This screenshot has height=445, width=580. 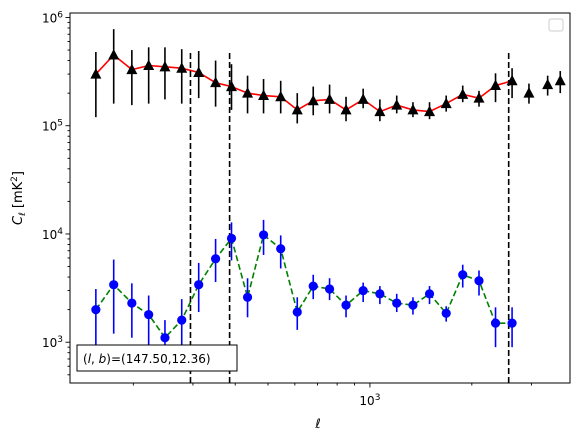 I want to click on legend, so click(x=556, y=25).